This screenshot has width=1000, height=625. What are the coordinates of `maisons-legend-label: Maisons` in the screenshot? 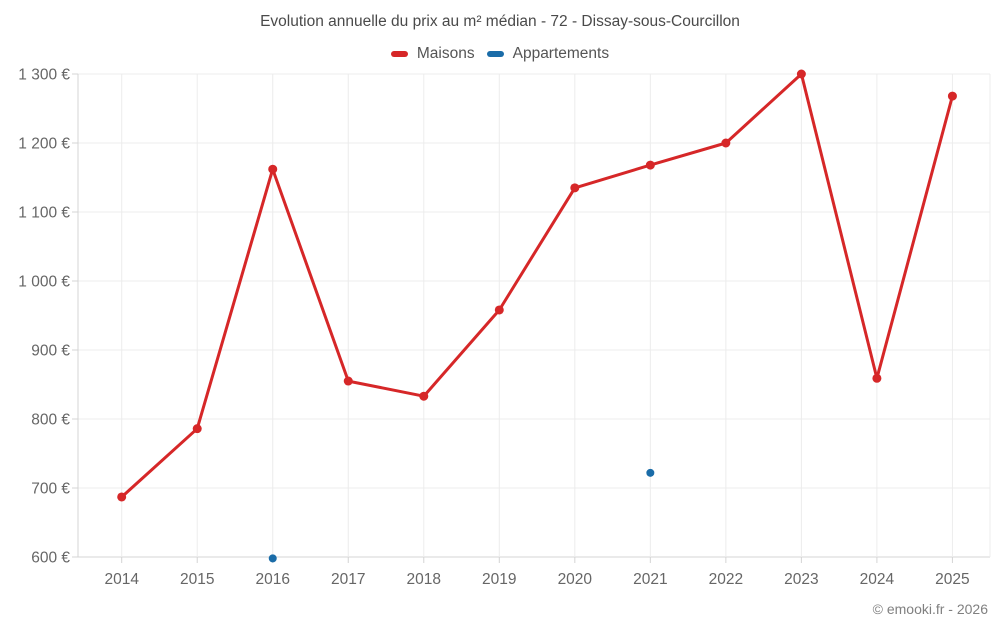 It's located at (445, 53).